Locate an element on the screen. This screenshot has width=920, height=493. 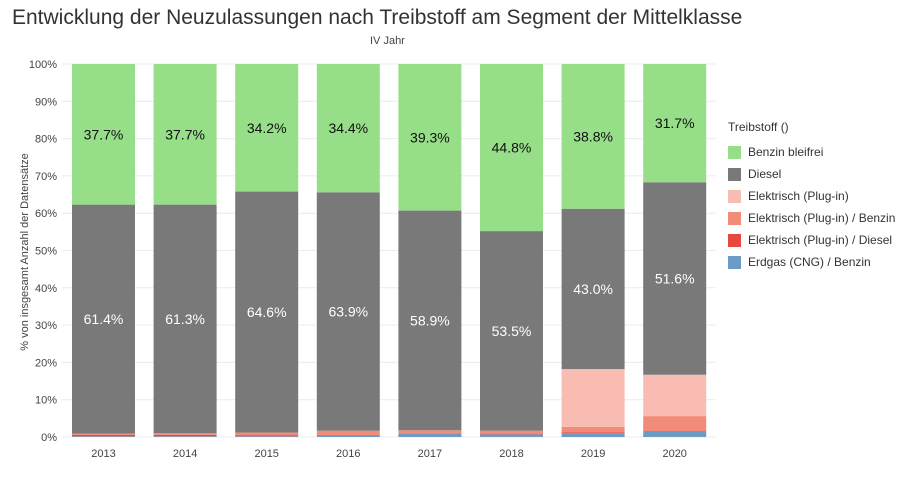
bar-segment-benzin-bleifrei-2019 is located at coordinates (593, 136).